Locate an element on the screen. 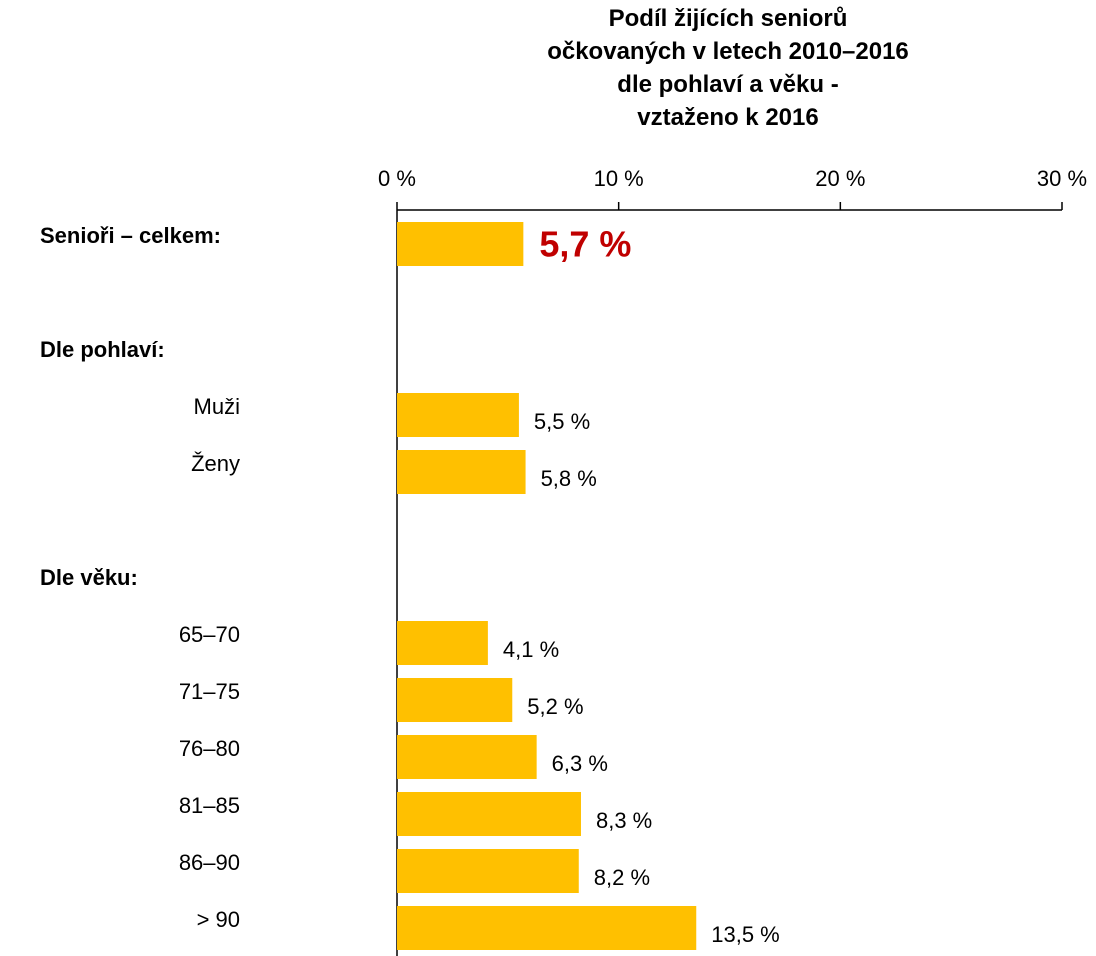 Image resolution: width=1096 pixels, height=956 pixels. value-label: 8,3 % is located at coordinates (624, 820).